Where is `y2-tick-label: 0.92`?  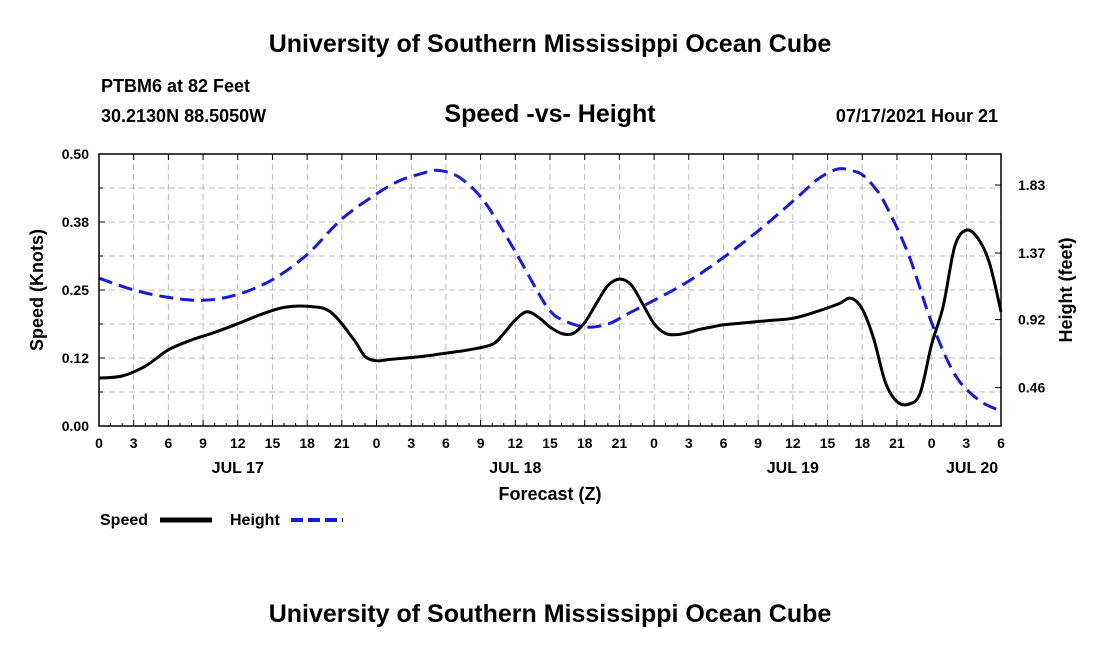
y2-tick-label: 0.92 is located at coordinates (1031, 320).